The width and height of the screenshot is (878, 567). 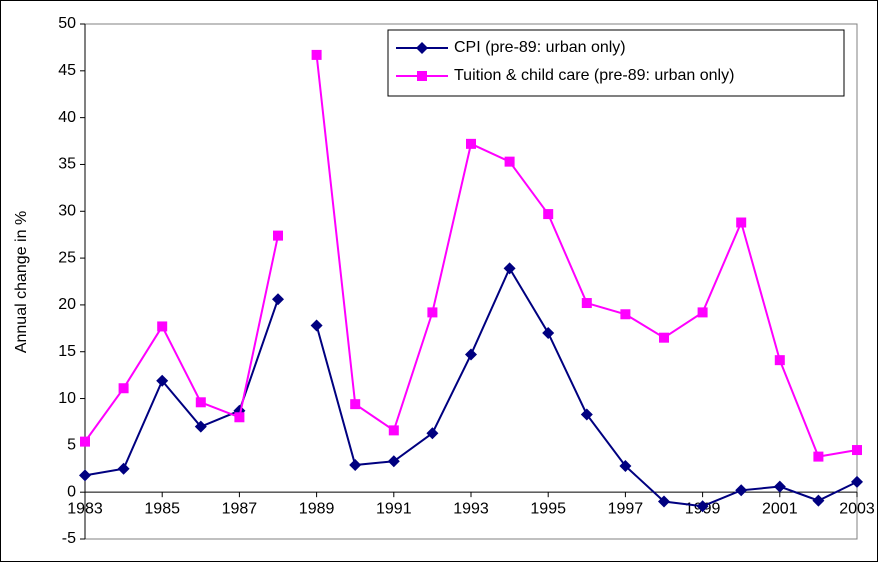 What do you see at coordinates (67, 117) in the screenshot?
I see `y-tick-label: 40` at bounding box center [67, 117].